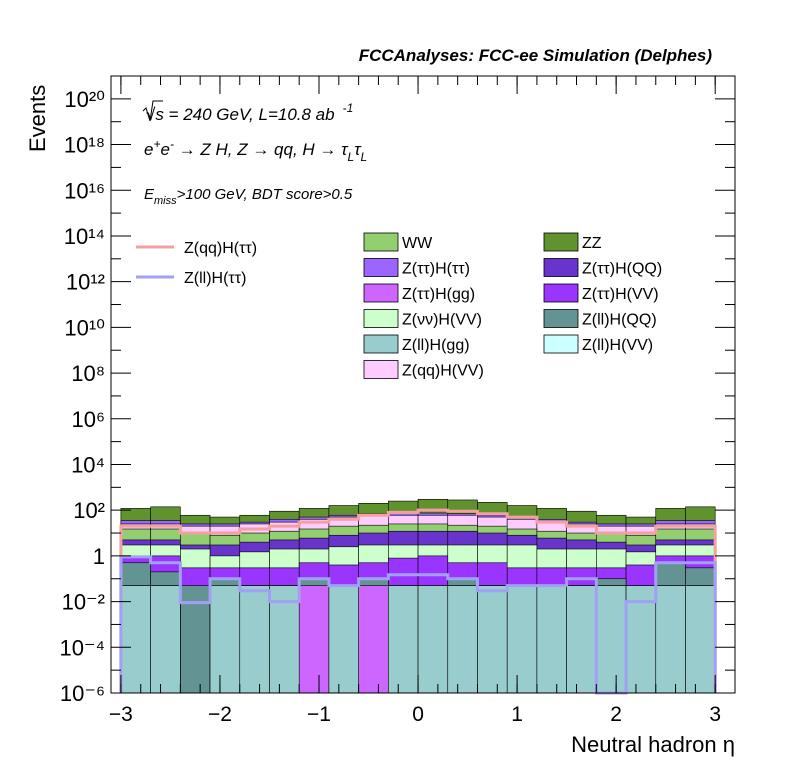 Image resolution: width=796 pixels, height=772 pixels. What do you see at coordinates (88, 373) in the screenshot?
I see `y-tick-label: 10⁸` at bounding box center [88, 373].